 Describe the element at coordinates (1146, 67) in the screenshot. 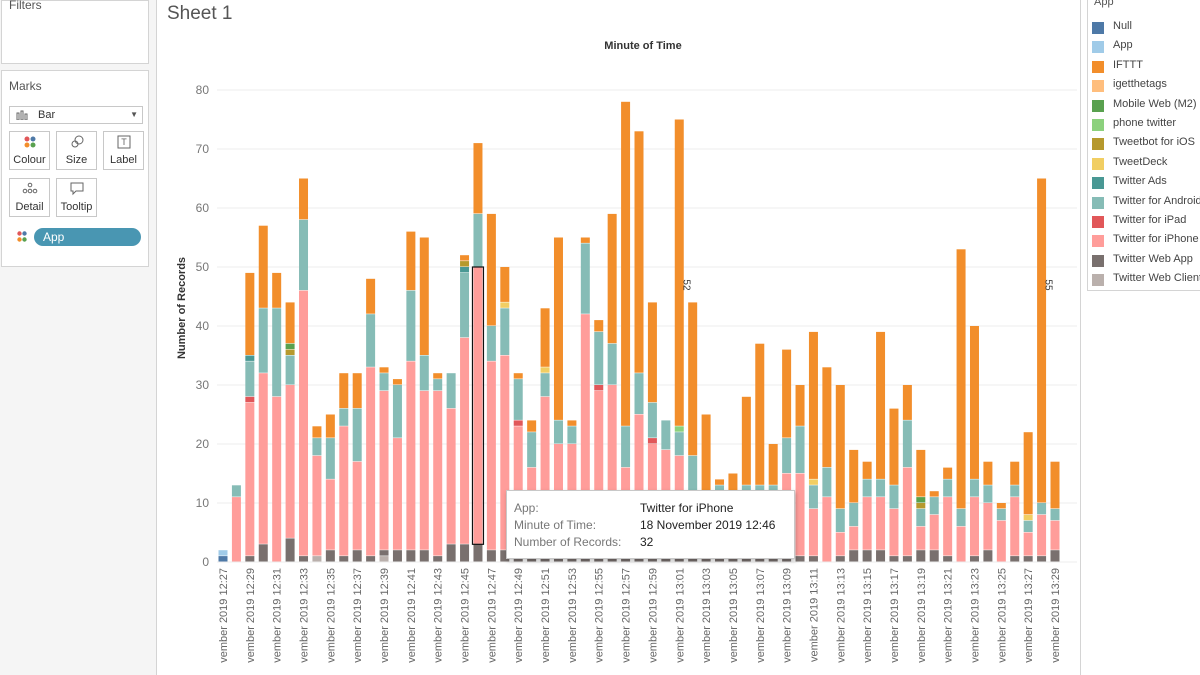

I see `legend-item: IFTTT` at that location.